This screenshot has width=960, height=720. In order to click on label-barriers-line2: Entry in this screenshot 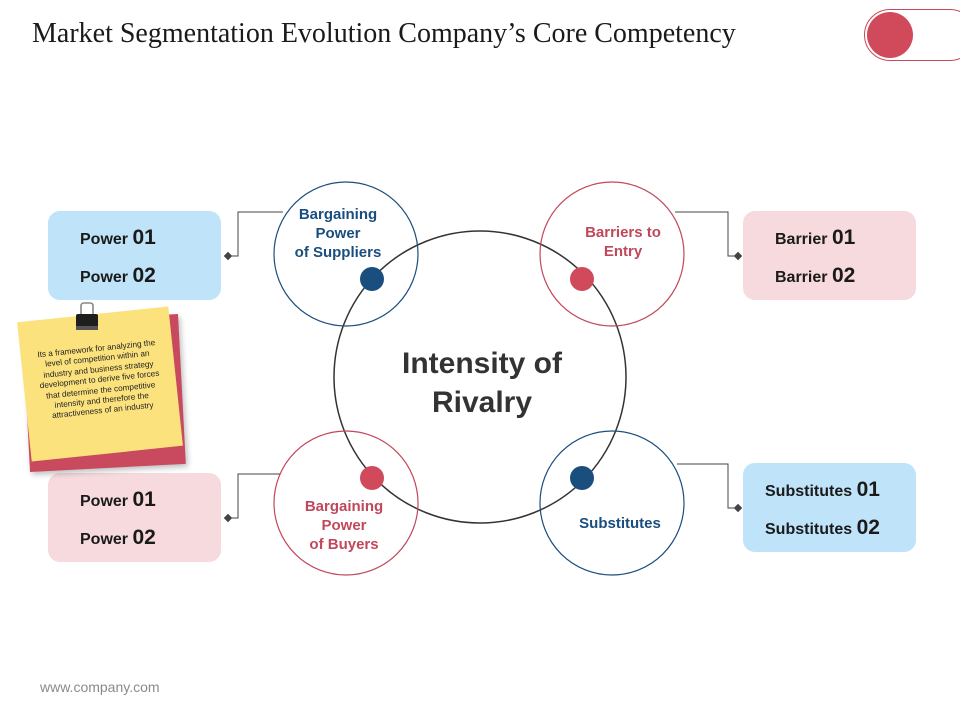, I will do `click(623, 251)`.